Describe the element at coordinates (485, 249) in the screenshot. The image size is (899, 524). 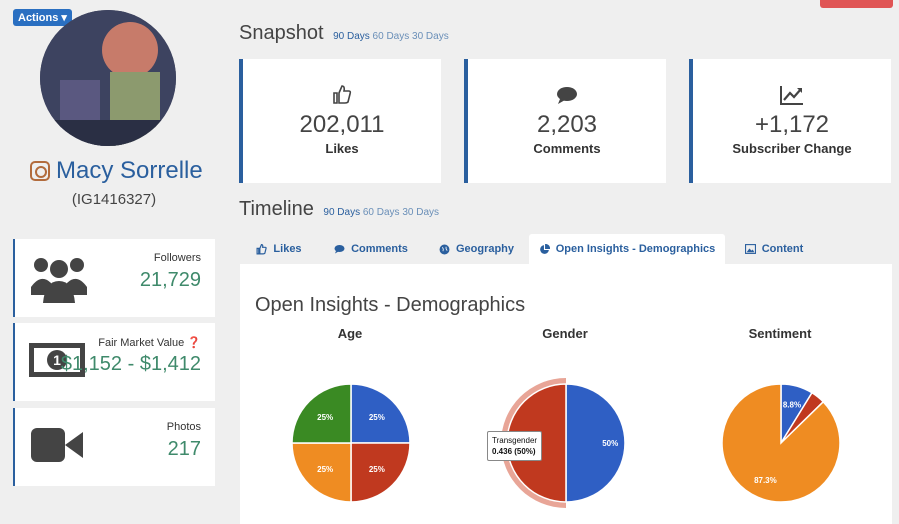
I see `tab-label: Geography` at that location.